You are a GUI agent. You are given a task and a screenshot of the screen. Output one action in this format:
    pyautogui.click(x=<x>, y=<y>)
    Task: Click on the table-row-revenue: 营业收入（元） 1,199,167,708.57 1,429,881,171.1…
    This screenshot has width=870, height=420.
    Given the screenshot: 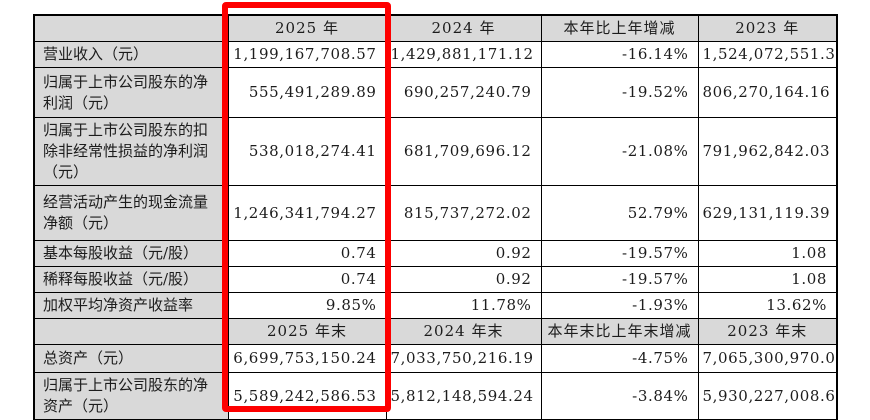 What is the action you would take?
    pyautogui.click(x=435, y=54)
    